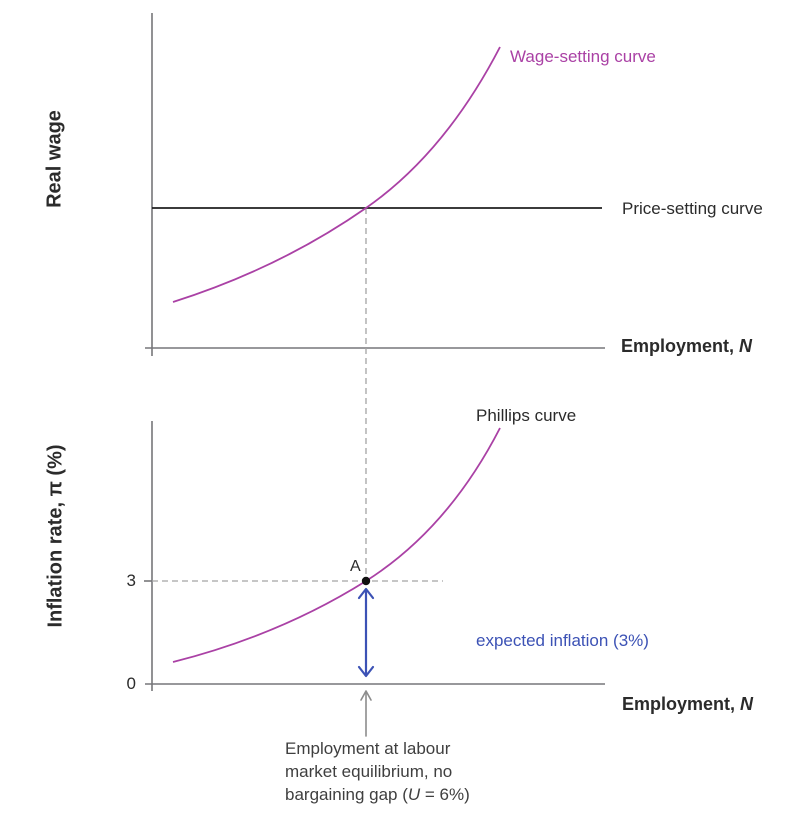  I want to click on top-x-axis-title-text: Employment,, so click(680, 346).